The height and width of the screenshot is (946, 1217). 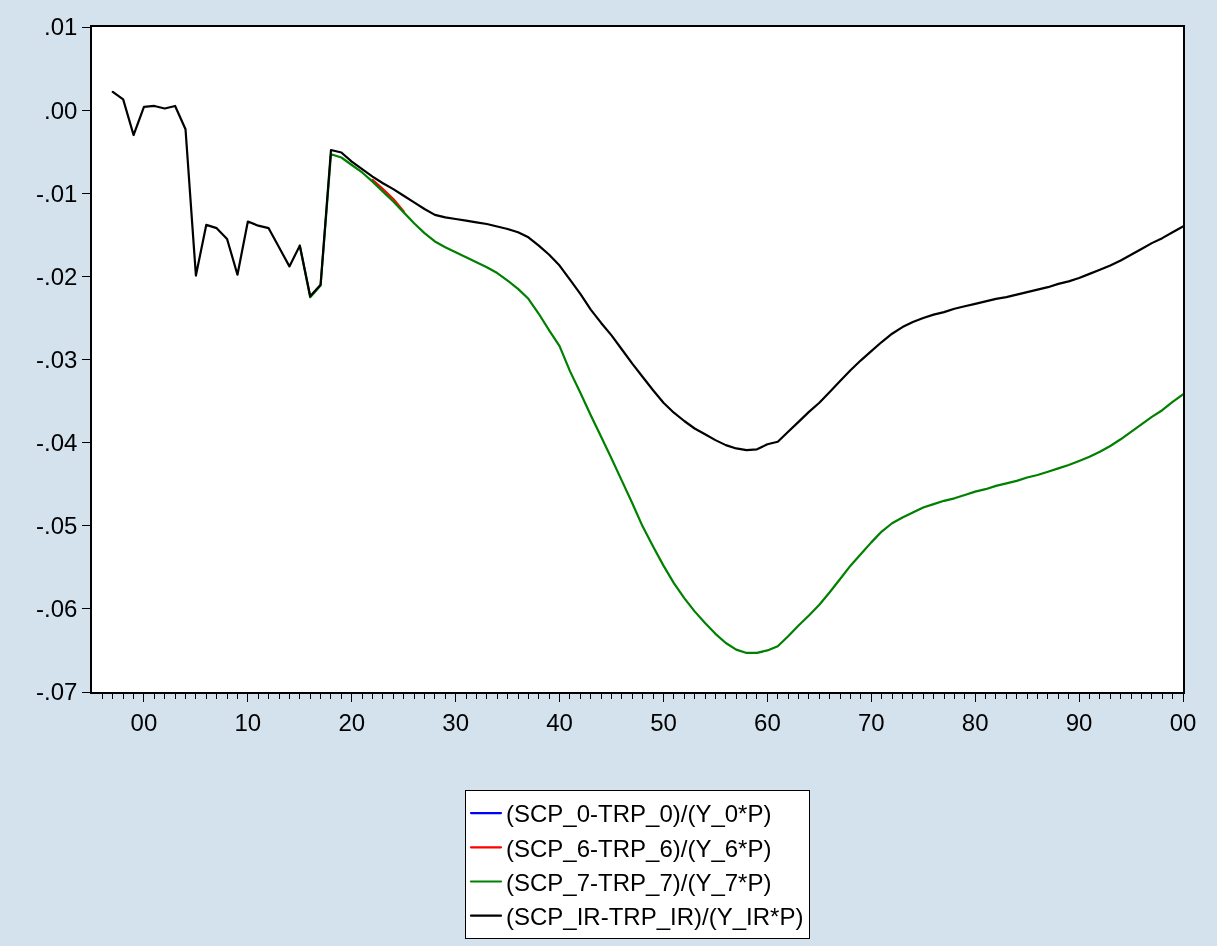 I want to click on y-tick-label: .01, so click(x=61, y=27).